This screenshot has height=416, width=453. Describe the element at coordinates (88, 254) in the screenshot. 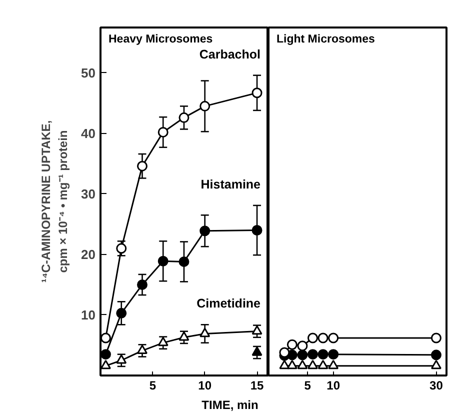

I see `y-tick-label: 20` at that location.